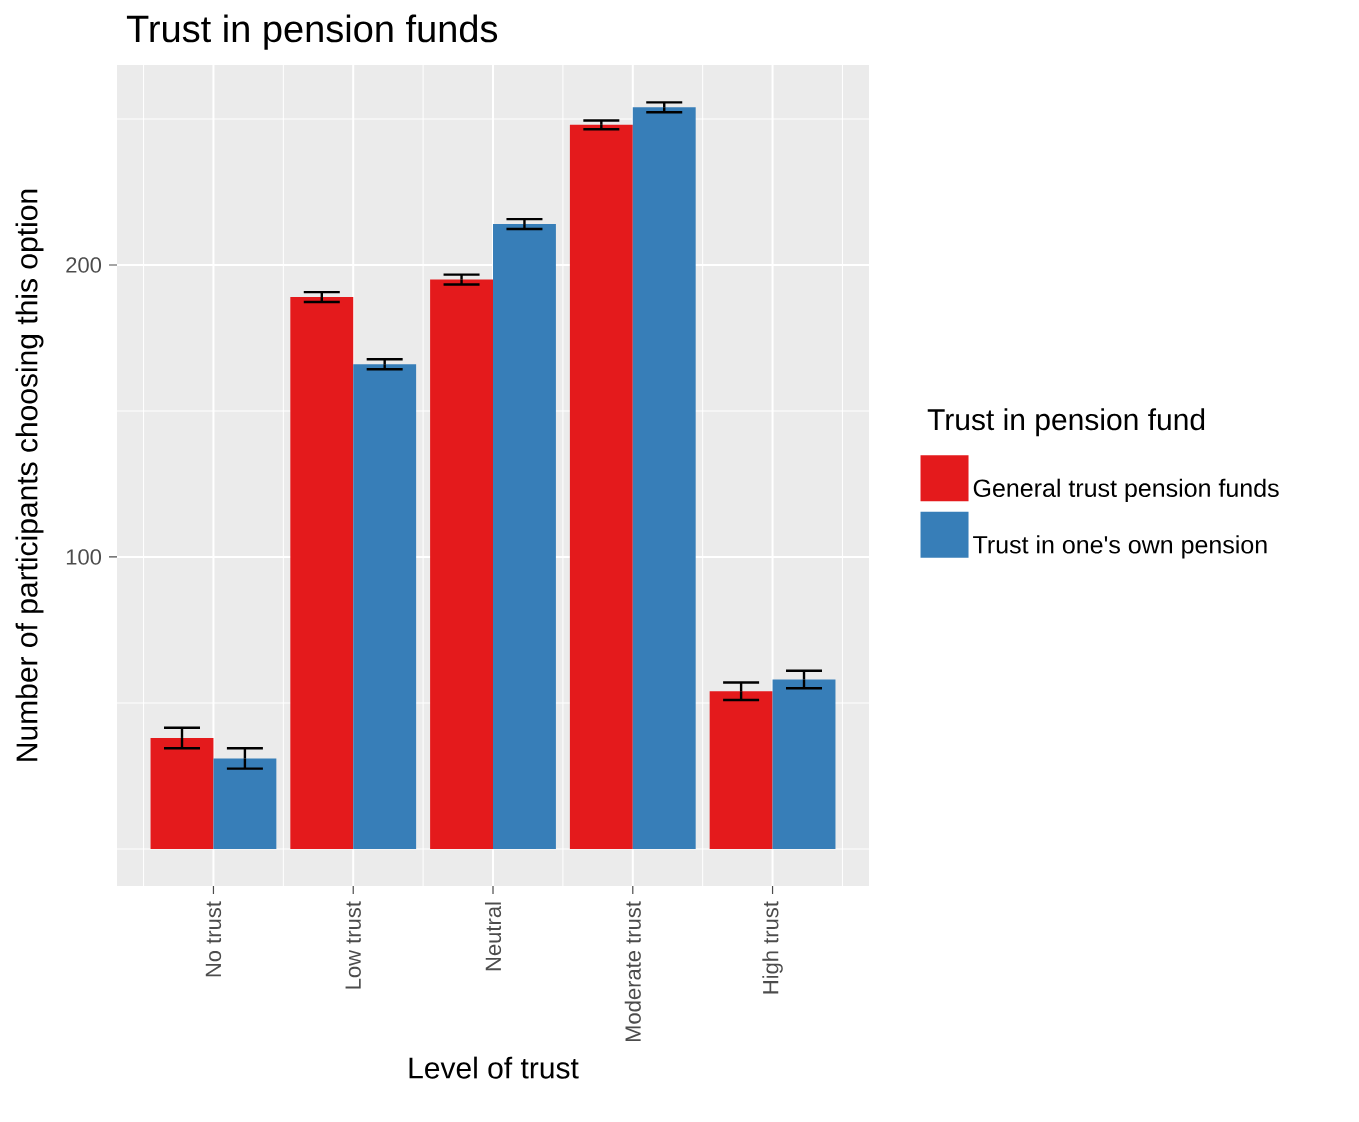 This screenshot has height=1122, width=1359. I want to click on x-tick-label: No trust, so click(213, 939).